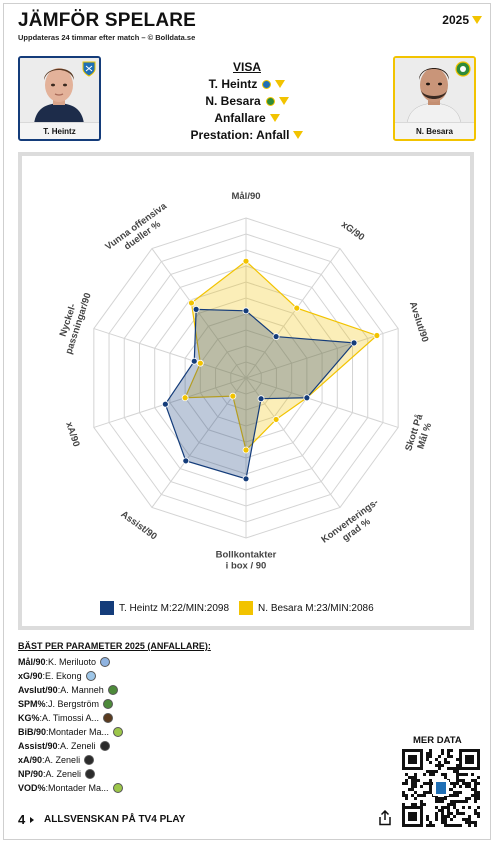 The width and height of the screenshot is (494, 843). I want to click on qr-code-icon, so click(441, 788).